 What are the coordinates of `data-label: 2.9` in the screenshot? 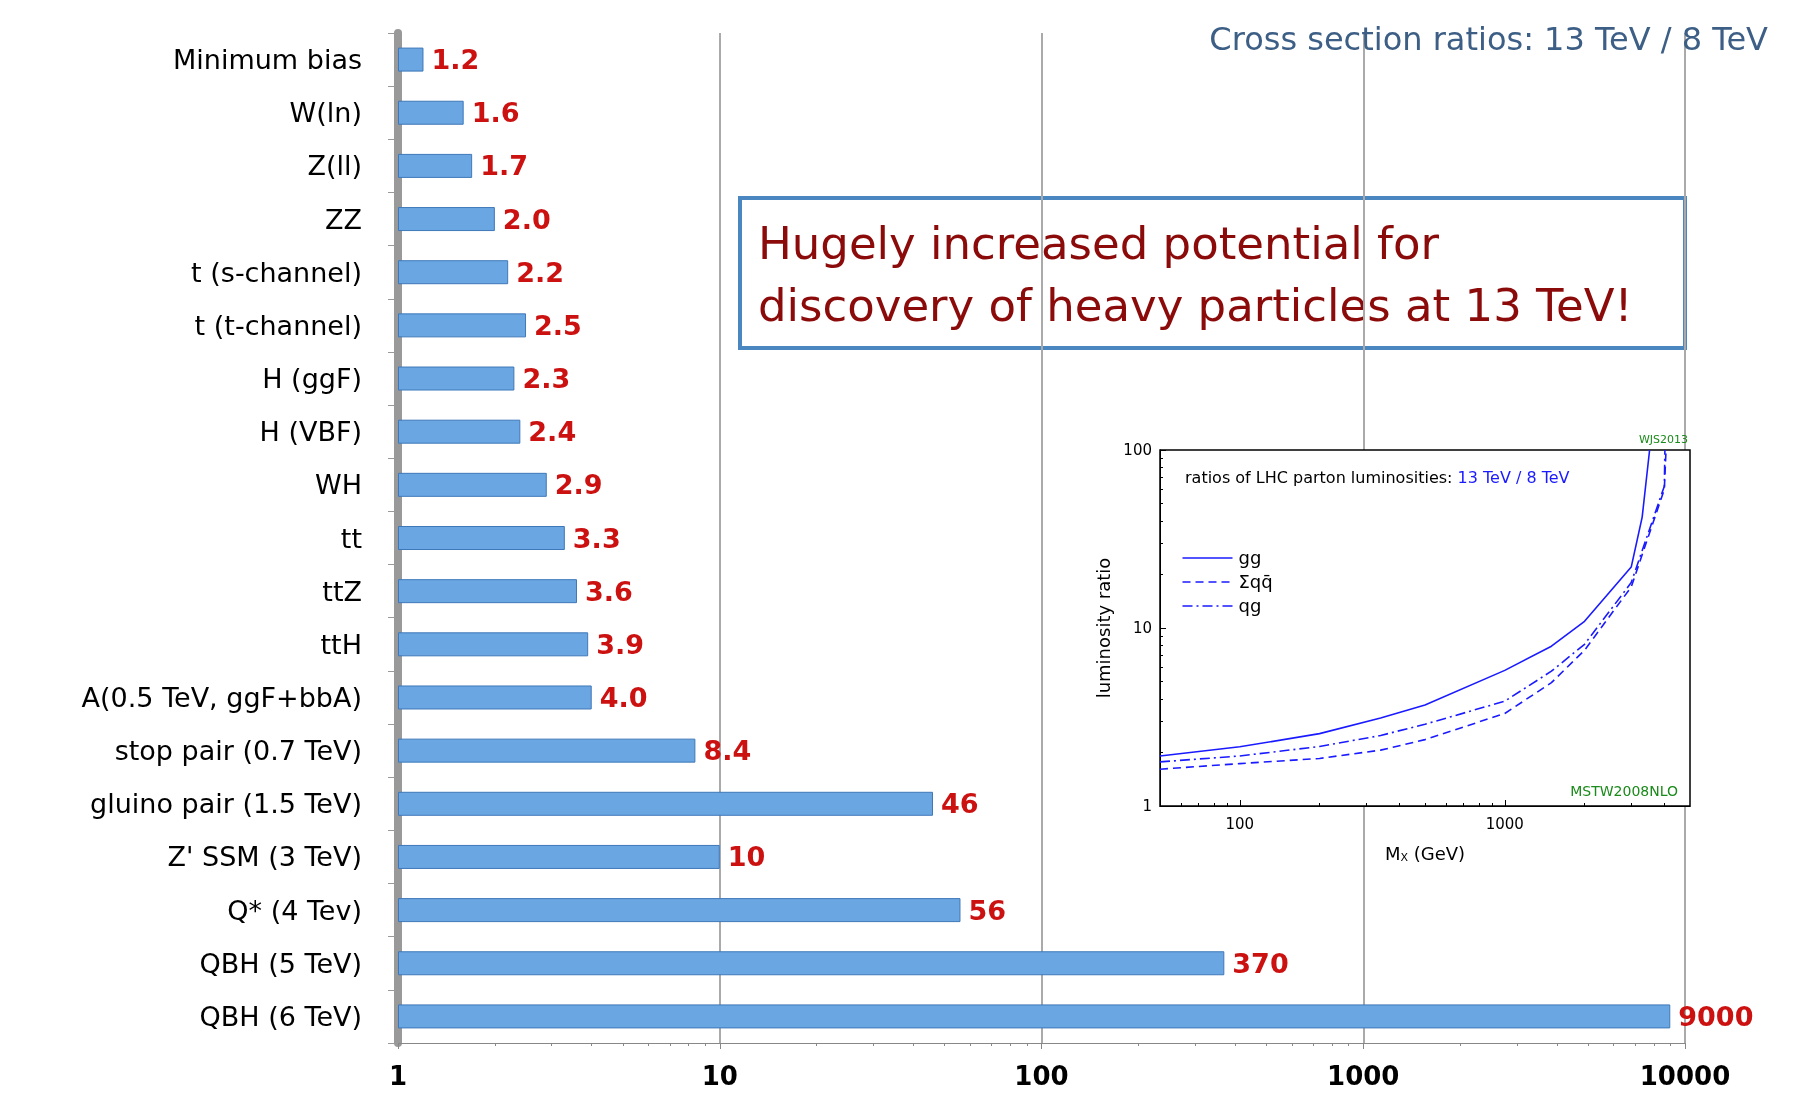 It's located at (578, 485).